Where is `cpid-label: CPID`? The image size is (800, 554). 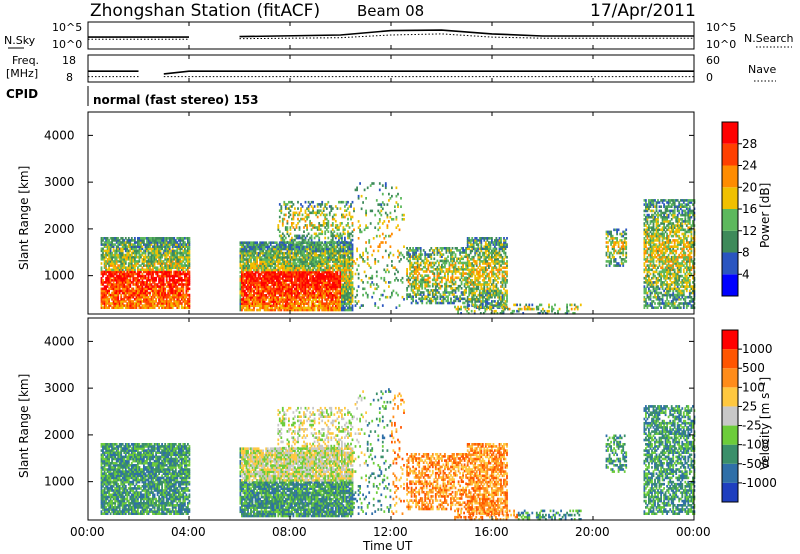 cpid-label: CPID is located at coordinates (22, 94).